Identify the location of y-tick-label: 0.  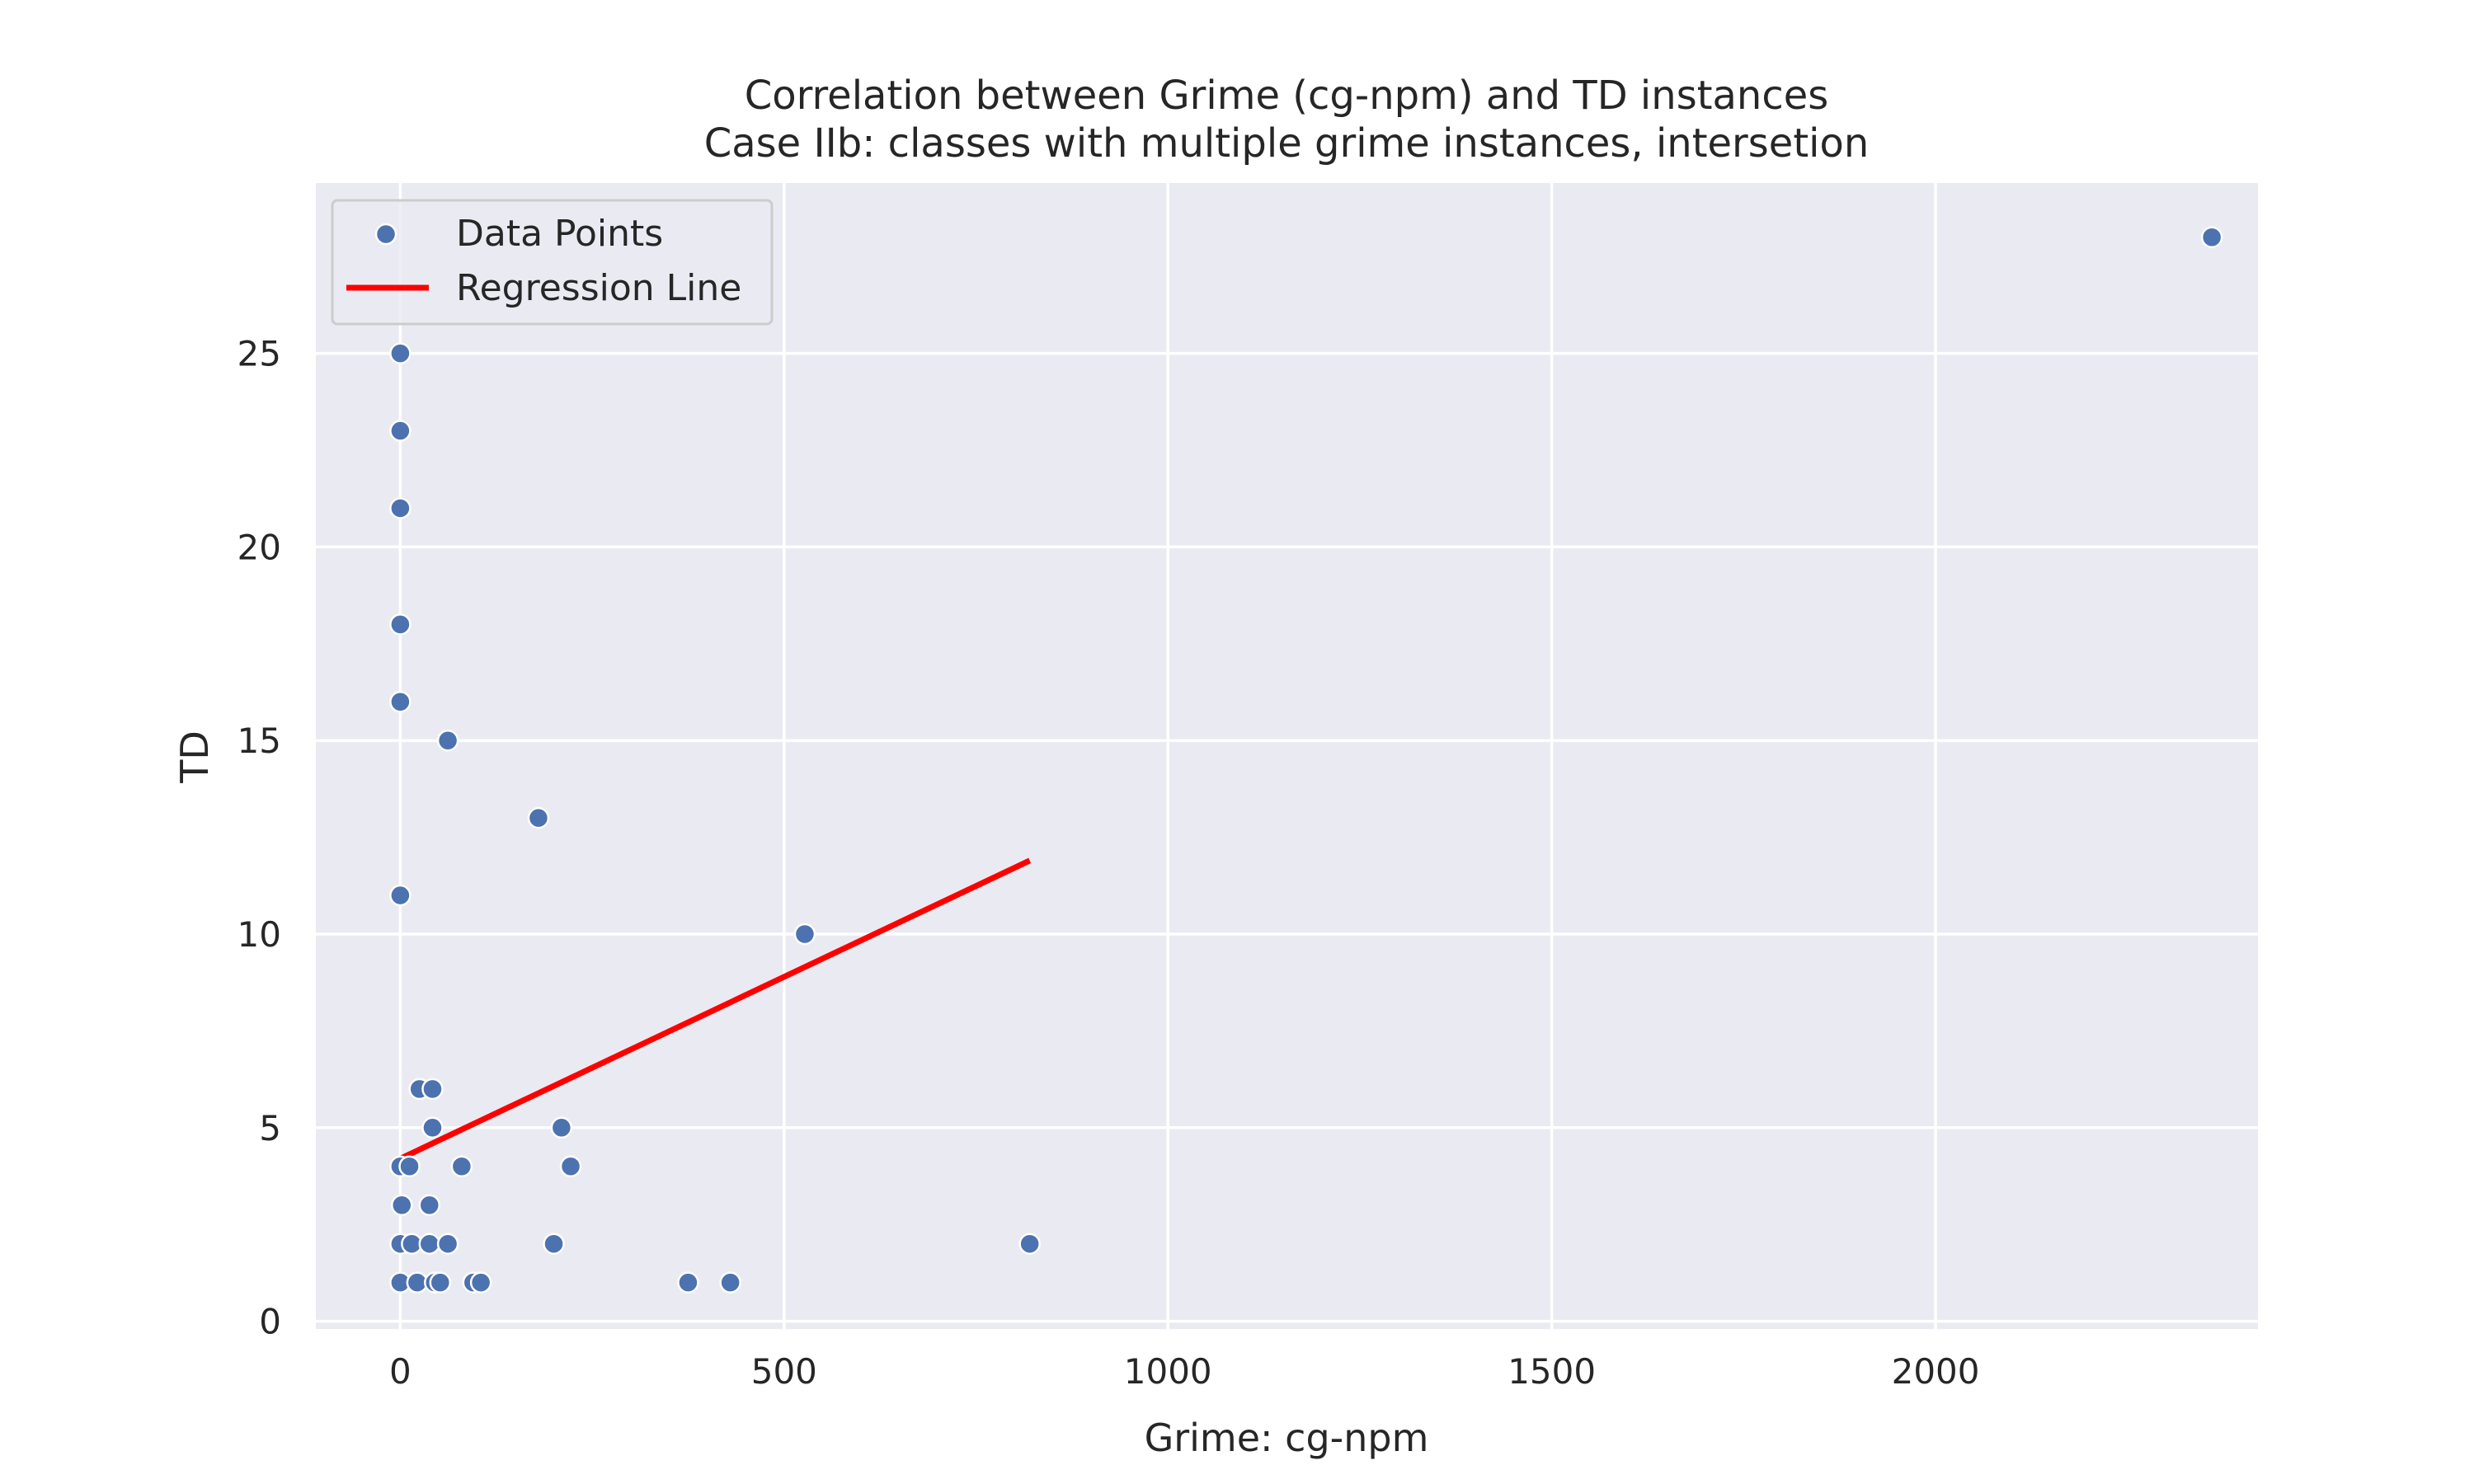
(270, 1322).